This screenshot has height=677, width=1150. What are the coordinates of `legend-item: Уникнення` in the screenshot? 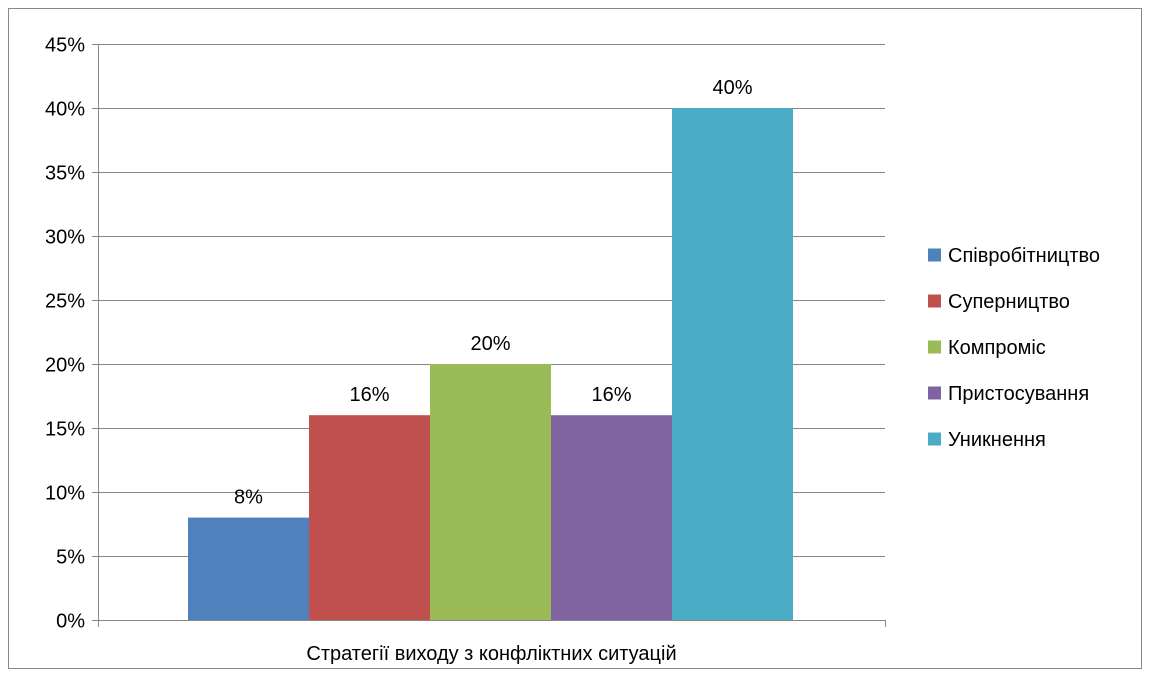 It's located at (987, 440).